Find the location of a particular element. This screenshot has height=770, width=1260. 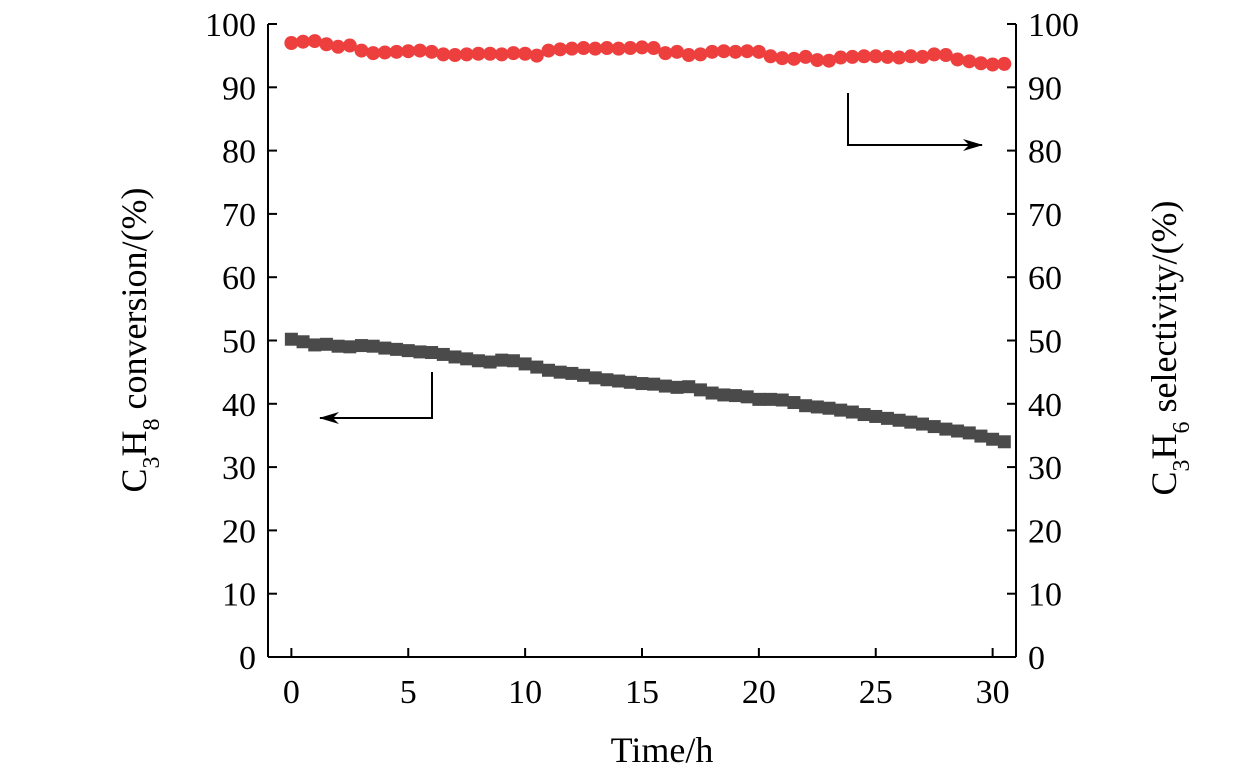

right-axis-arrow is located at coordinates (915, 122).